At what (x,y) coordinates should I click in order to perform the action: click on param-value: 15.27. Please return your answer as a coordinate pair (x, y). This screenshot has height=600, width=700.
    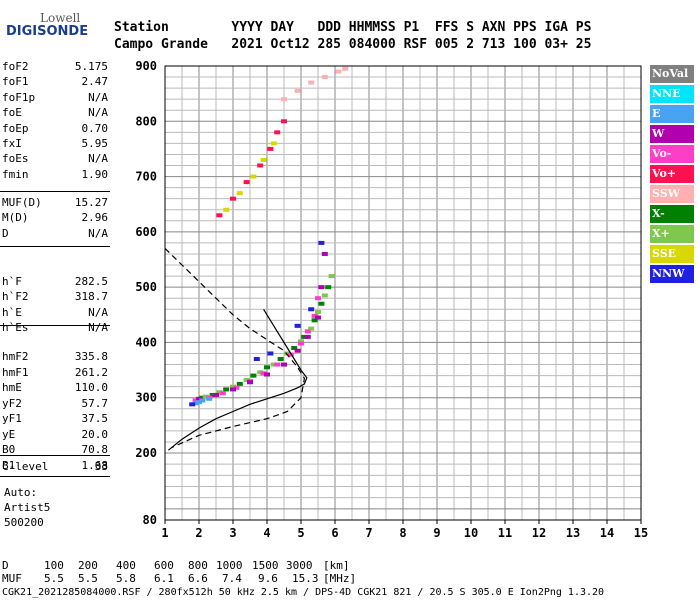
    Looking at the image, I should click on (91, 202).